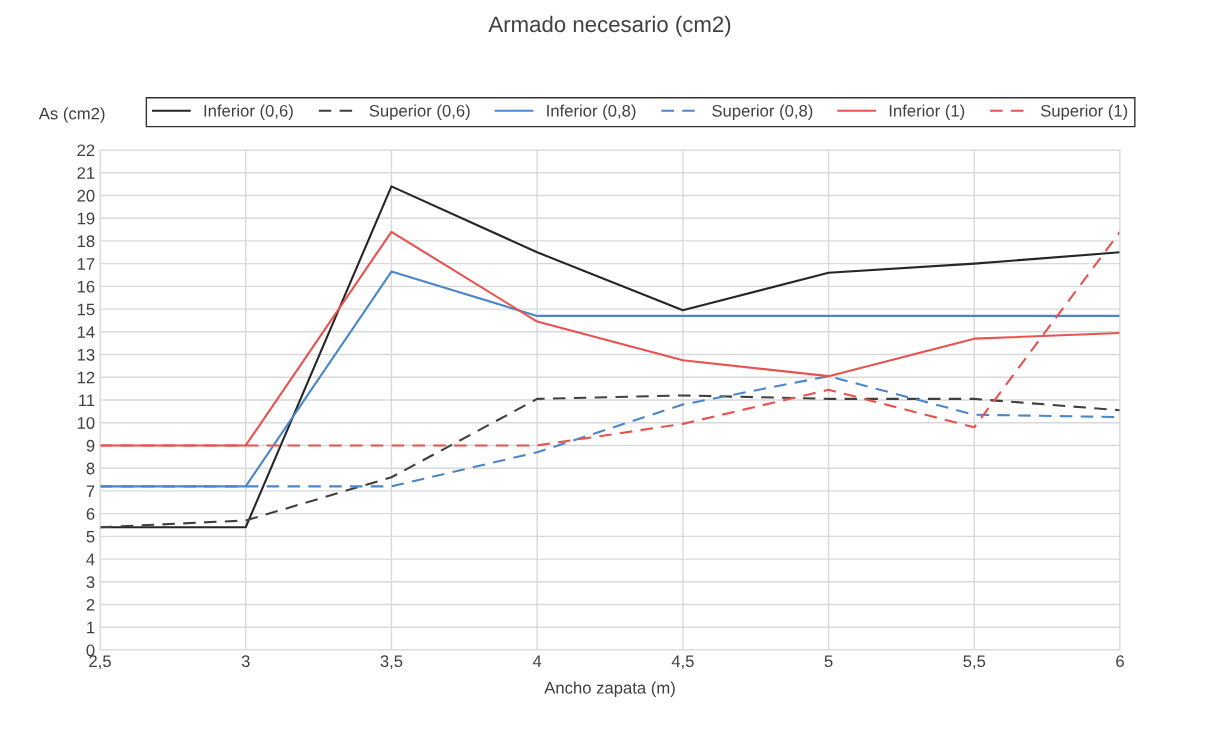 The image size is (1213, 731). What do you see at coordinates (91, 627) in the screenshot?
I see `y-tick-label: 1` at bounding box center [91, 627].